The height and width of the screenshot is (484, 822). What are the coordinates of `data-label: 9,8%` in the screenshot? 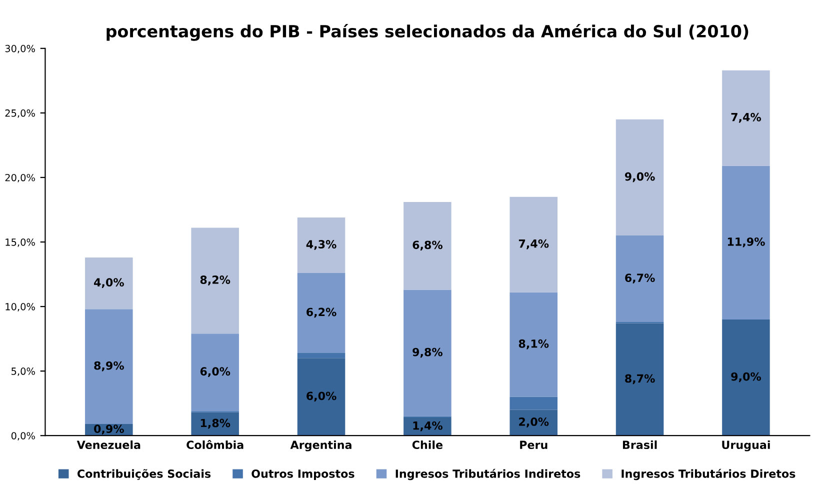 It's located at (427, 353).